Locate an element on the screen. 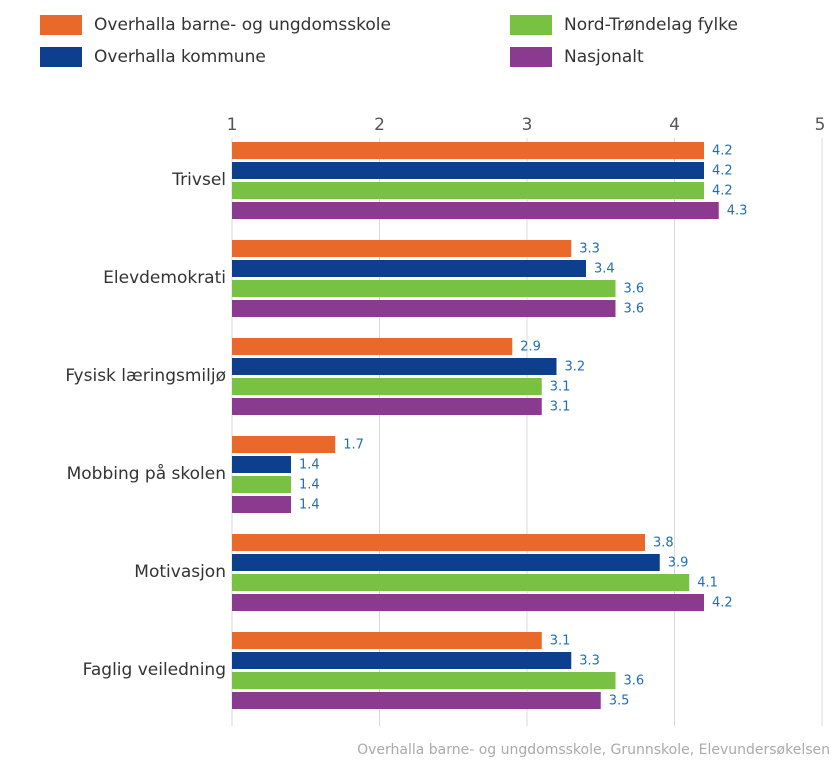 The height and width of the screenshot is (760, 834). value-label: 3.4 is located at coordinates (604, 269).